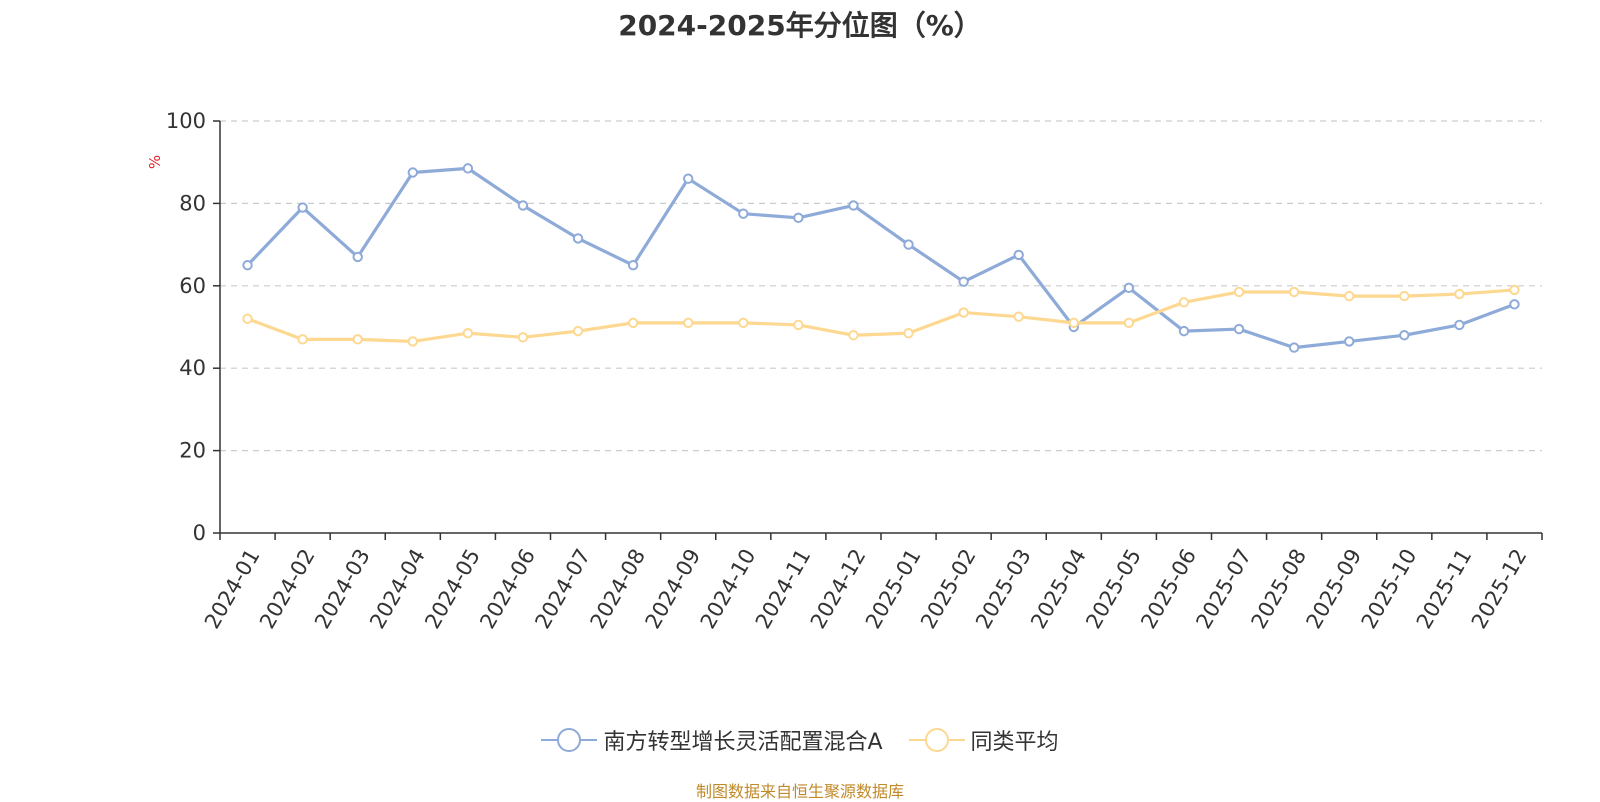  What do you see at coordinates (800, 25) in the screenshot?
I see `chart-title: 2024-2025年分位图（%）` at bounding box center [800, 25].